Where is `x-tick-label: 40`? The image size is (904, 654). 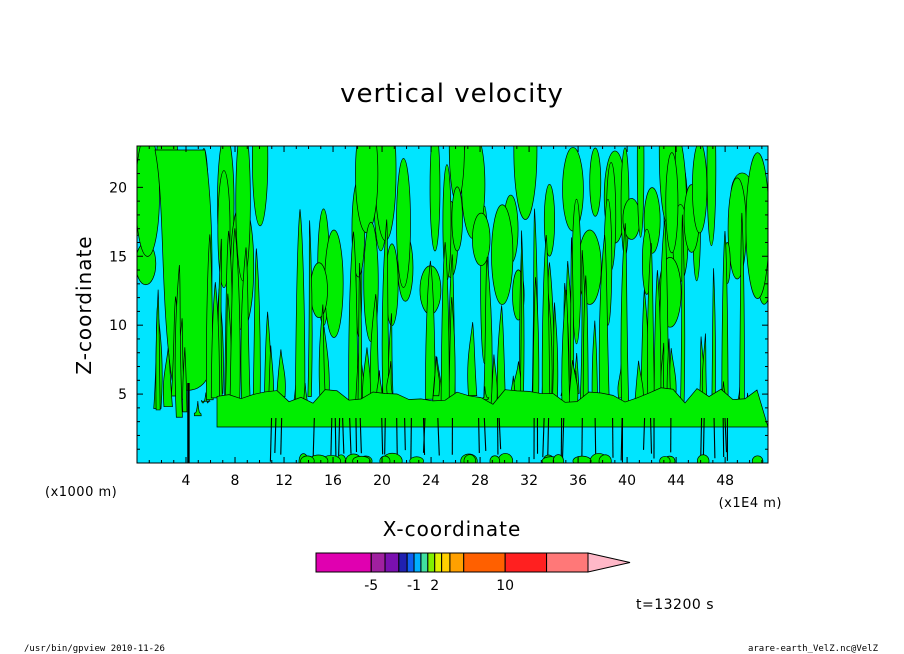
x-tick-label: 40 is located at coordinates (627, 481).